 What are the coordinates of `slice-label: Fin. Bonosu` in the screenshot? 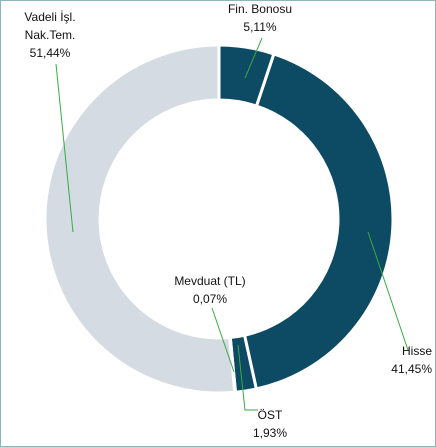 It's located at (260, 9).